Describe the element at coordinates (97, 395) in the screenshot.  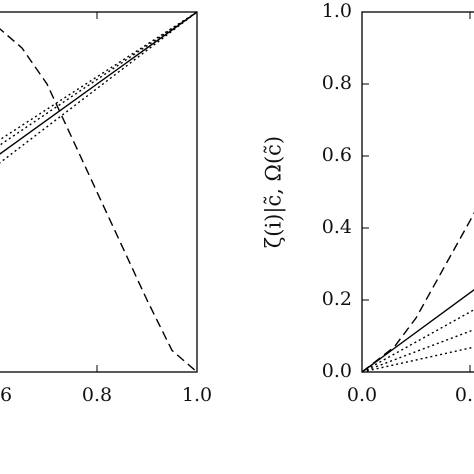
I see `x-tick-label: 0.8` at that location.